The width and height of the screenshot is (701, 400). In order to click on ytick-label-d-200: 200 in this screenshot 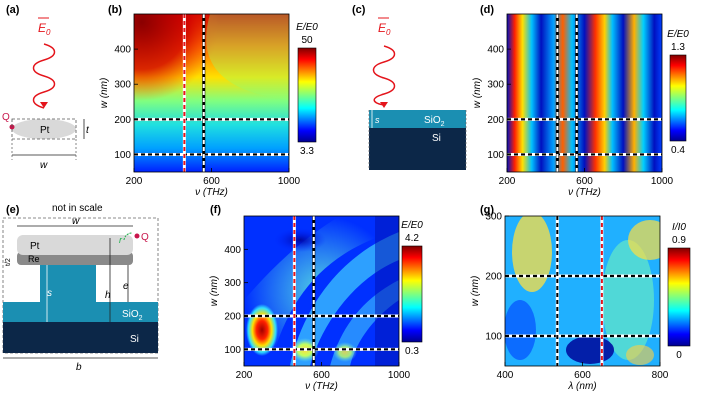, I will do `click(495, 120)`.